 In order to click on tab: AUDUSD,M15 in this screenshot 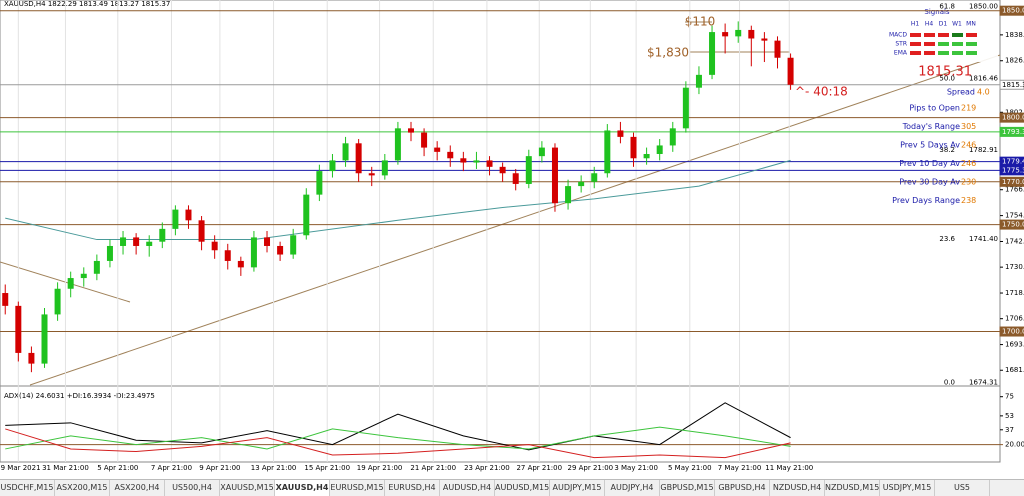, I will do `click(522, 488)`.